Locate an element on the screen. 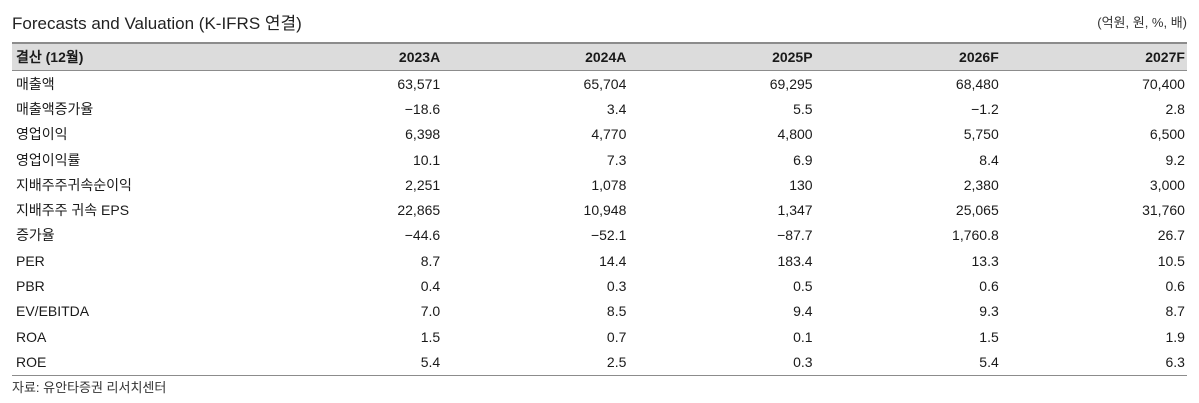 The image size is (1199, 403). table-cell: 70,400 is located at coordinates (1163, 83).